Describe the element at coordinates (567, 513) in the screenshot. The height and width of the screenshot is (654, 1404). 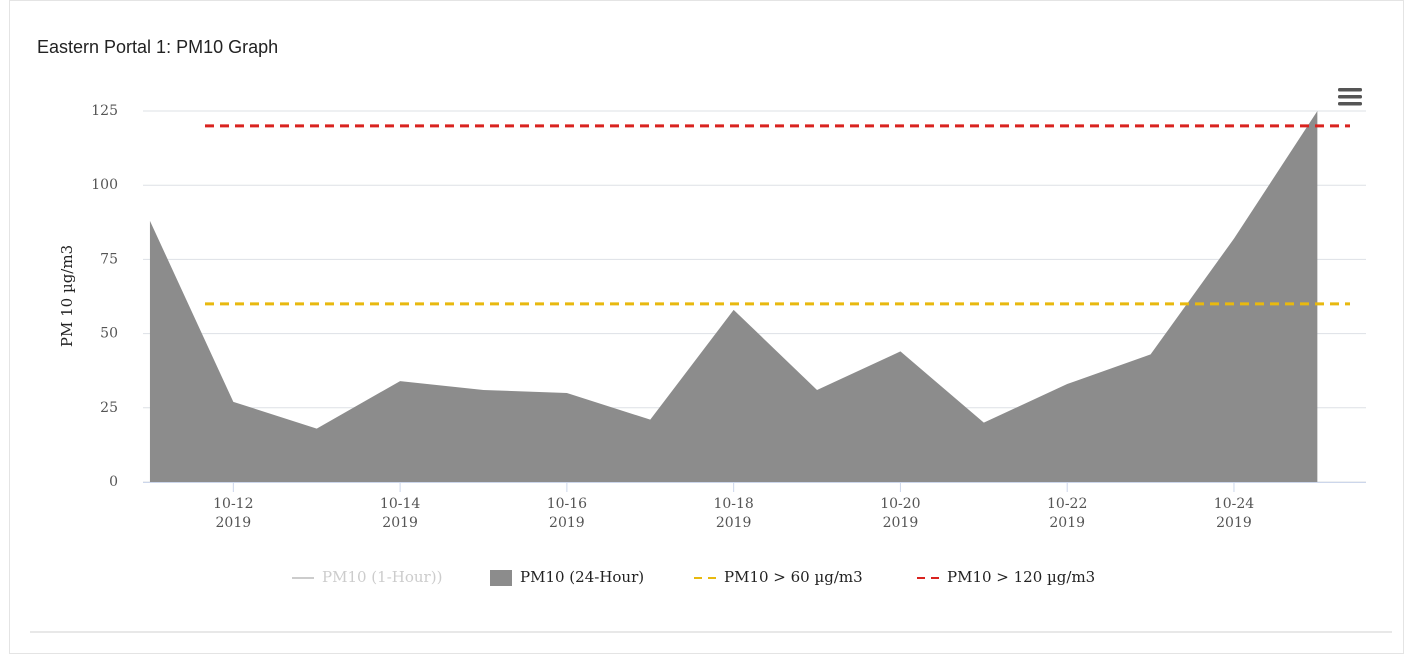
I see `x-tick-label: 10-16 2019` at that location.